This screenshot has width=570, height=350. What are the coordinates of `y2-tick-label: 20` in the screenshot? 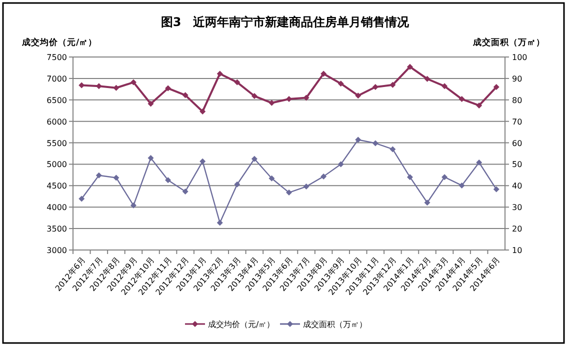 It's located at (517, 229).